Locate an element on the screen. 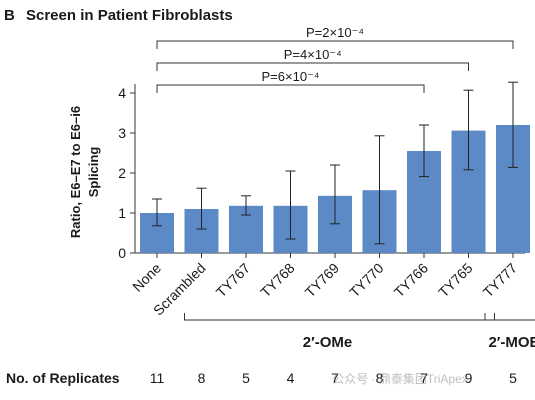 The width and height of the screenshot is (535, 400). replicate-counts: 11 8 5 4 7 8 7 9 5 is located at coordinates (333, 378).